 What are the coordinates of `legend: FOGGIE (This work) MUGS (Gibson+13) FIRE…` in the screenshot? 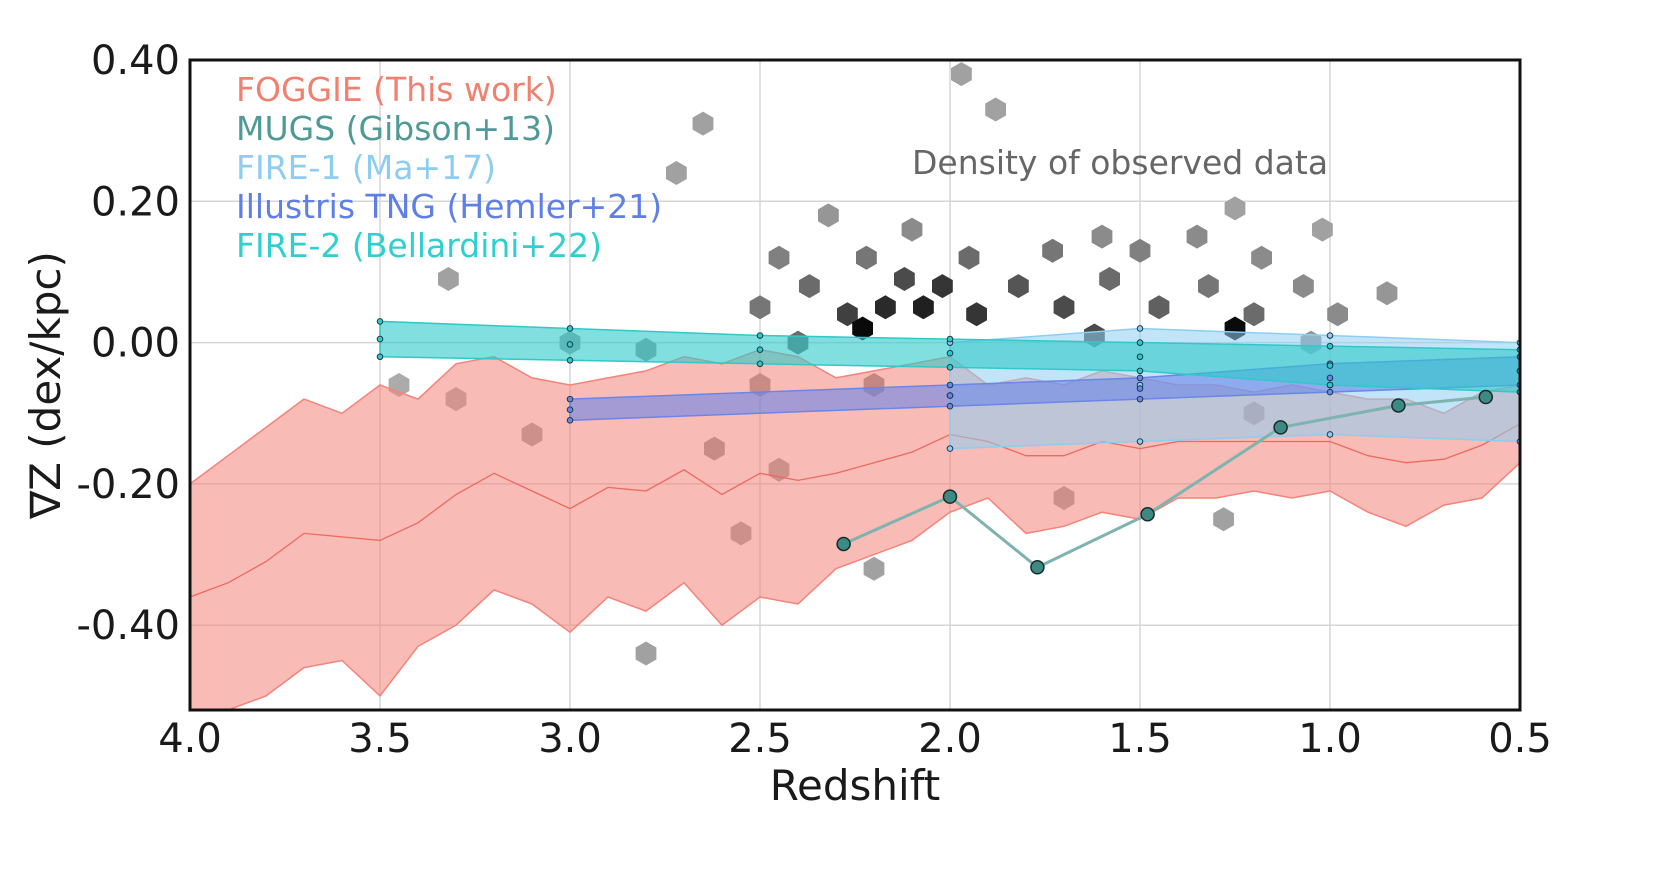 It's located at (449, 167).